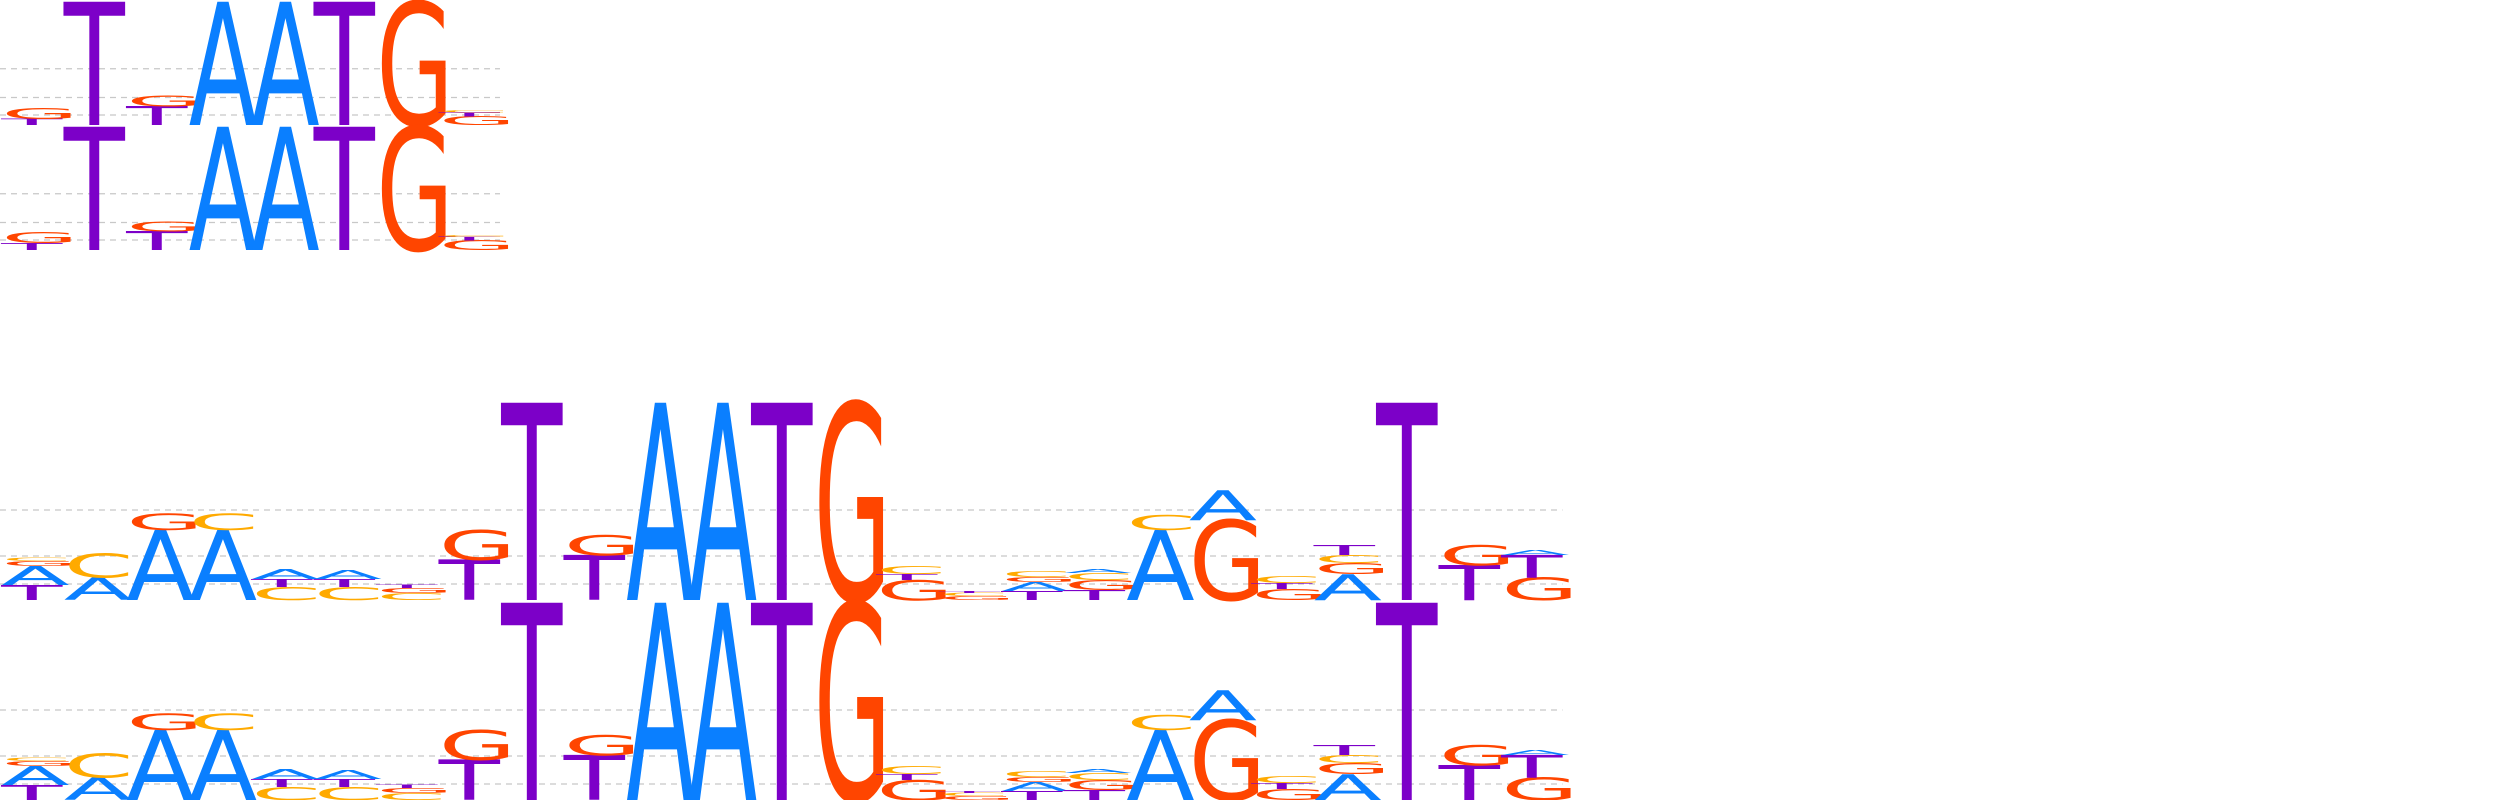 The width and height of the screenshot is (2500, 800). Describe the element at coordinates (1539, 578) in the screenshot. I see `logo-column: GTA` at that location.